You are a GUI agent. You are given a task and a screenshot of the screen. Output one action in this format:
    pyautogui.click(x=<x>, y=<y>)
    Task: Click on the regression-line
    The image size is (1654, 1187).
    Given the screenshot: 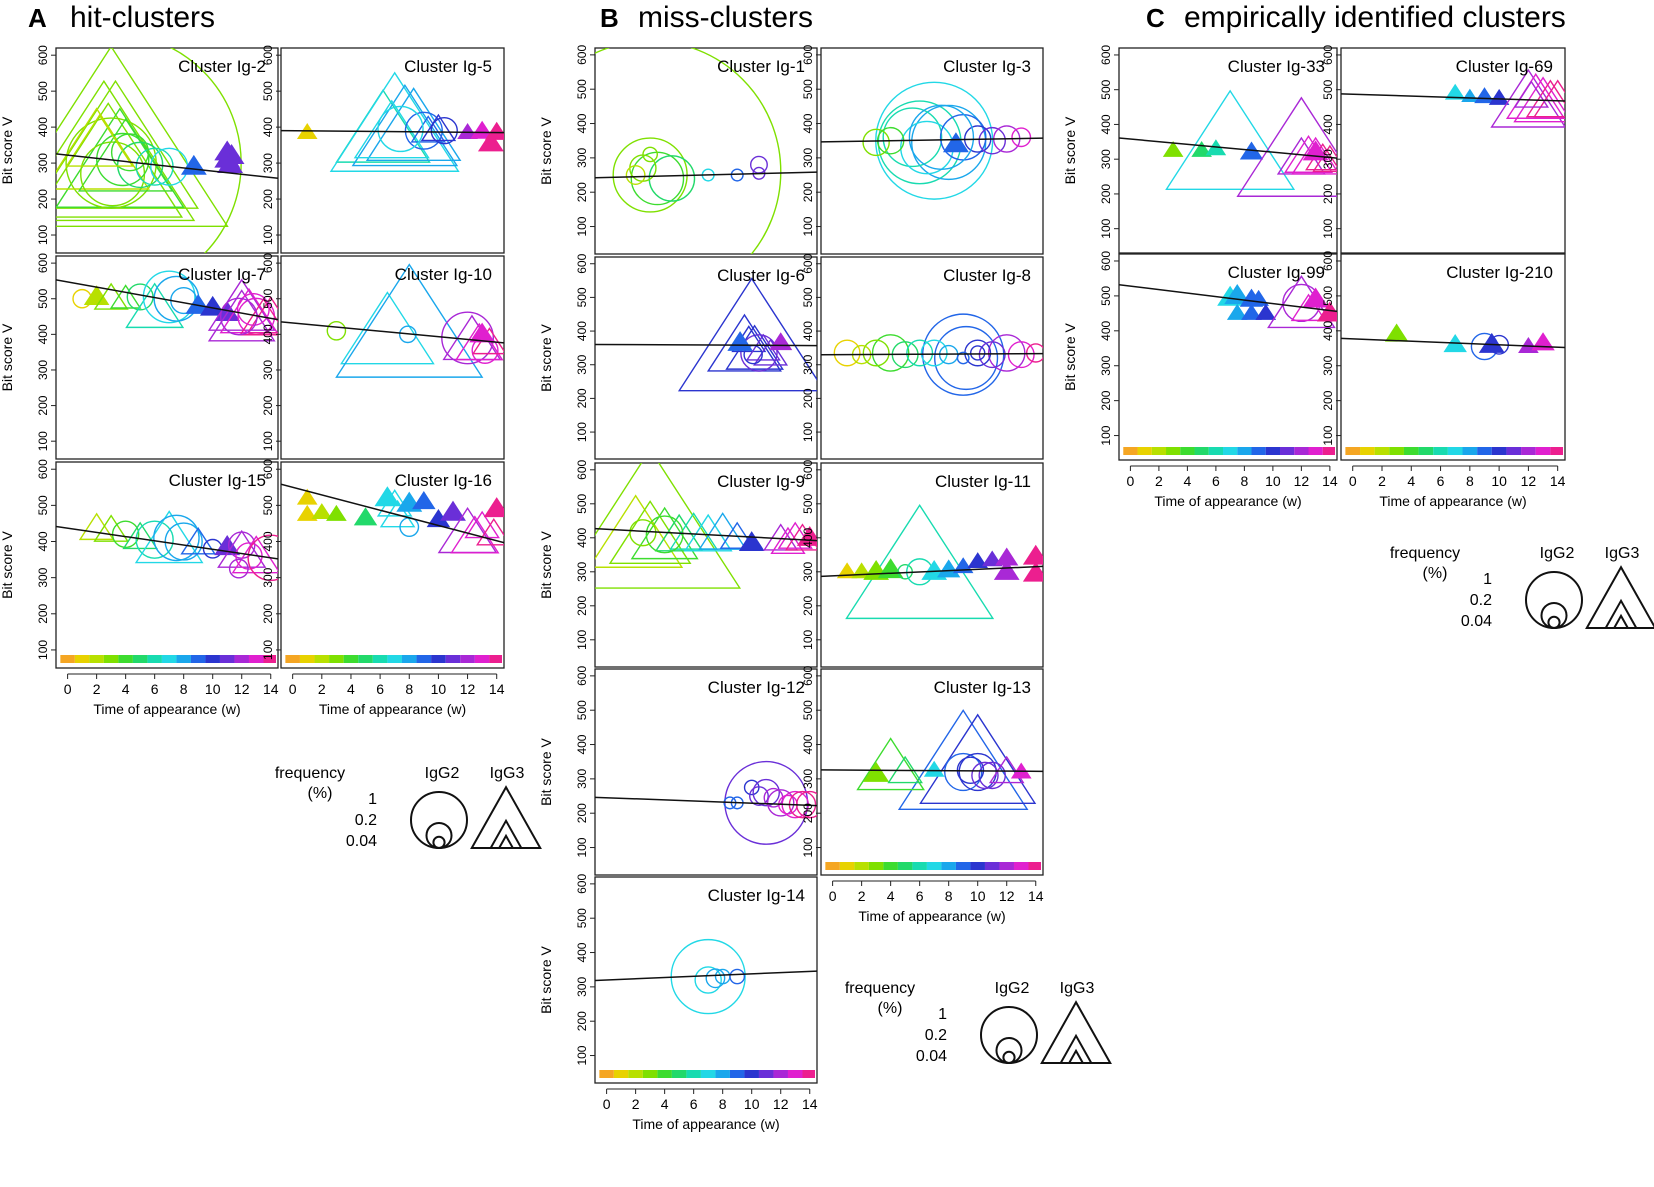 What is the action you would take?
    pyautogui.click(x=706, y=175)
    